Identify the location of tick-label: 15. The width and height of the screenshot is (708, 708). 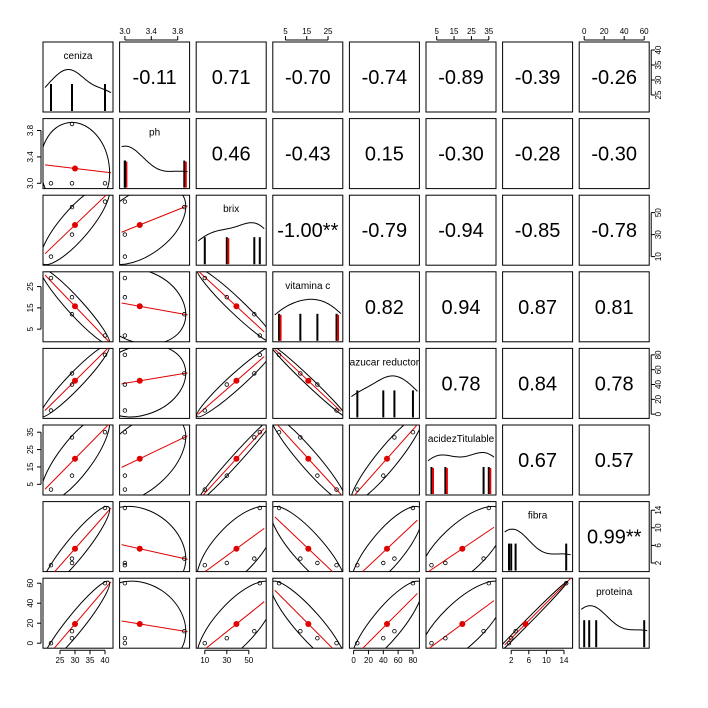
(30, 466).